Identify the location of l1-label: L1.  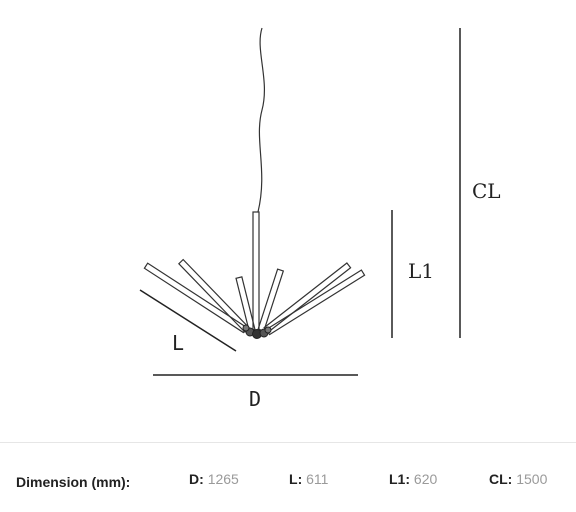
(421, 271).